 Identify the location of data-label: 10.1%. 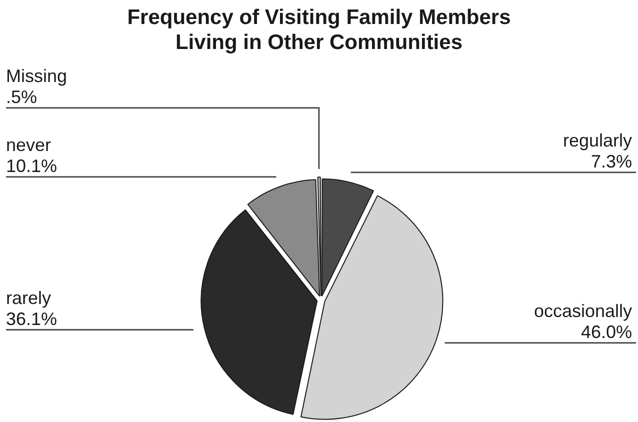
(32, 166).